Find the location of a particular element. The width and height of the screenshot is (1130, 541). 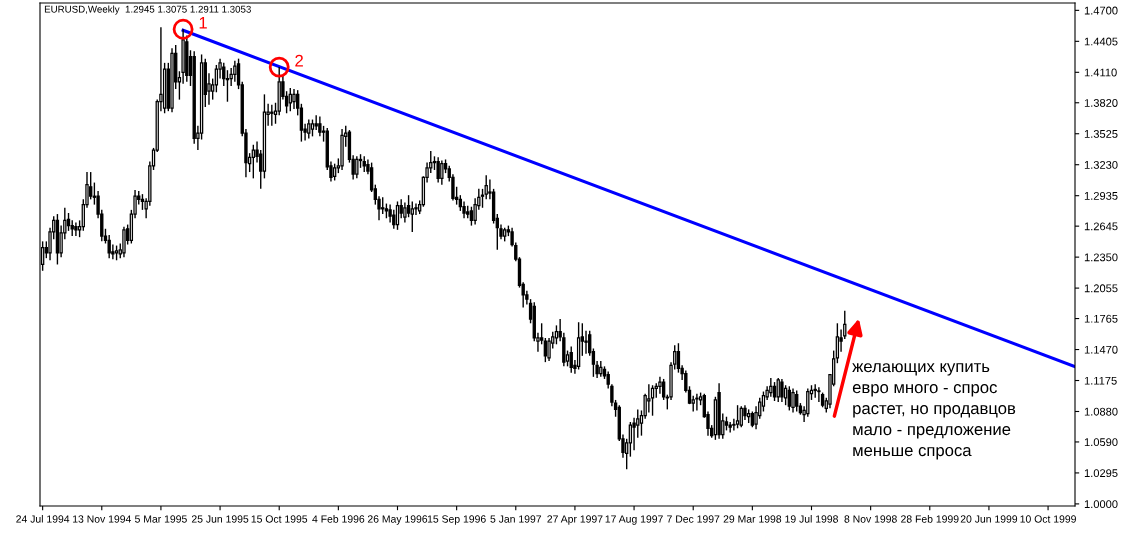

x-tick-label: 13 Nov 1994 is located at coordinates (102, 519).